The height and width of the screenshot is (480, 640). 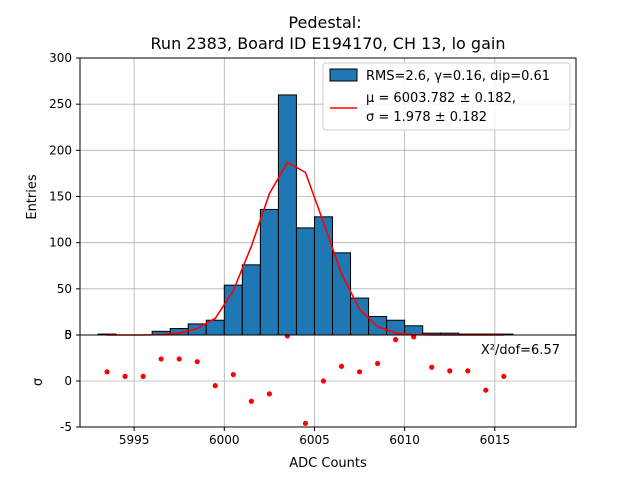 I want to click on chart-title: Pedestal:, so click(x=324, y=22).